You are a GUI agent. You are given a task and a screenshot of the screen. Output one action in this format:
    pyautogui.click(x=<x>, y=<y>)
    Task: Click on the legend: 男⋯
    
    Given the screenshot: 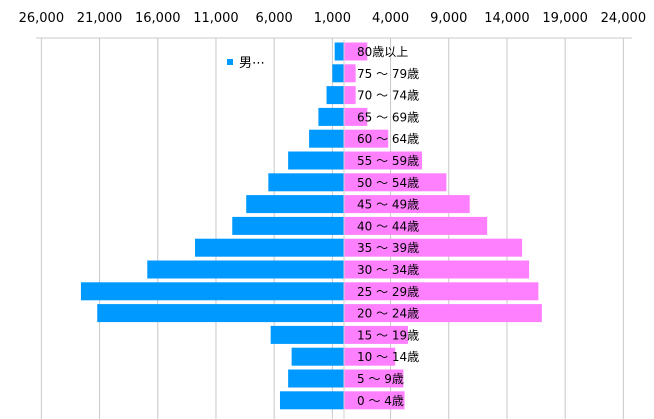 What is the action you would take?
    pyautogui.click(x=246, y=63)
    